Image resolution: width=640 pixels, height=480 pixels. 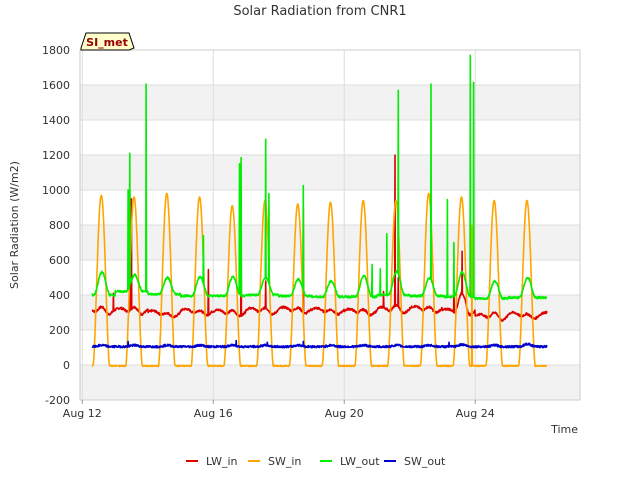 What do you see at coordinates (59, 225) in the screenshot?
I see `y-tick-label: 800` at bounding box center [59, 225].